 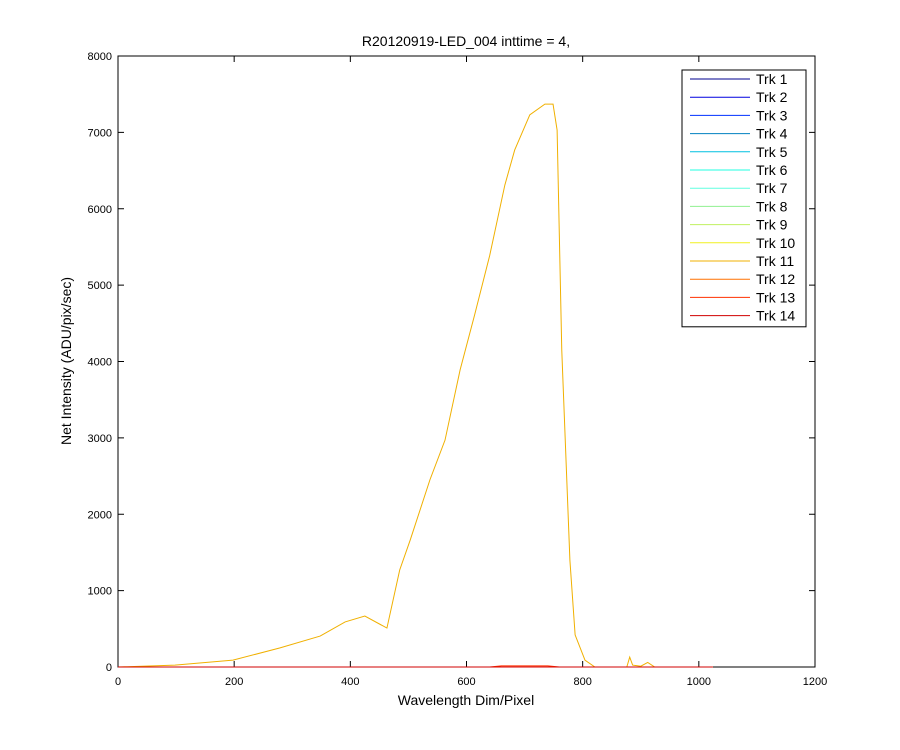 I want to click on legend-label: Trk 4, so click(x=772, y=134).